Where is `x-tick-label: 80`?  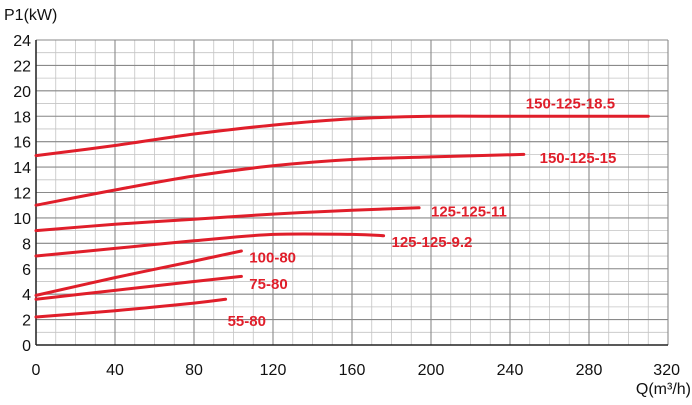 x-tick-label: 80 is located at coordinates (194, 370).